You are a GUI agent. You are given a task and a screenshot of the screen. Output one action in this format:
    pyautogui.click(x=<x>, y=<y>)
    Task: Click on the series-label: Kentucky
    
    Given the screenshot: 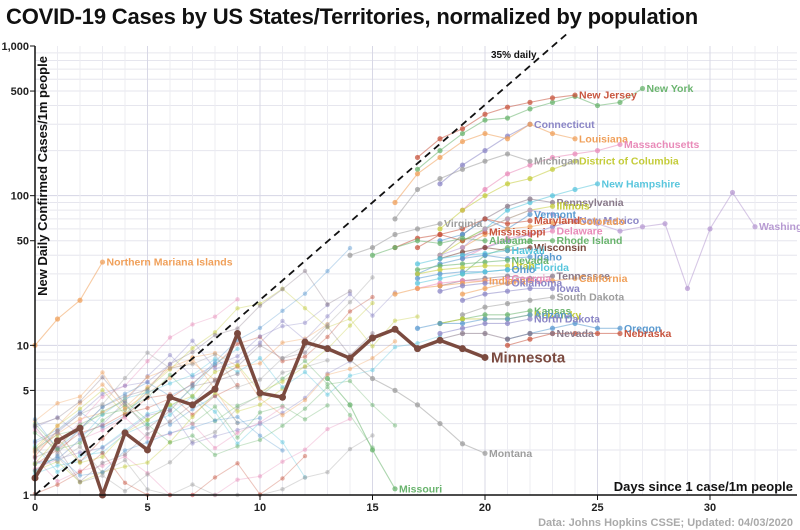 What is the action you would take?
    pyautogui.click(x=557, y=315)
    